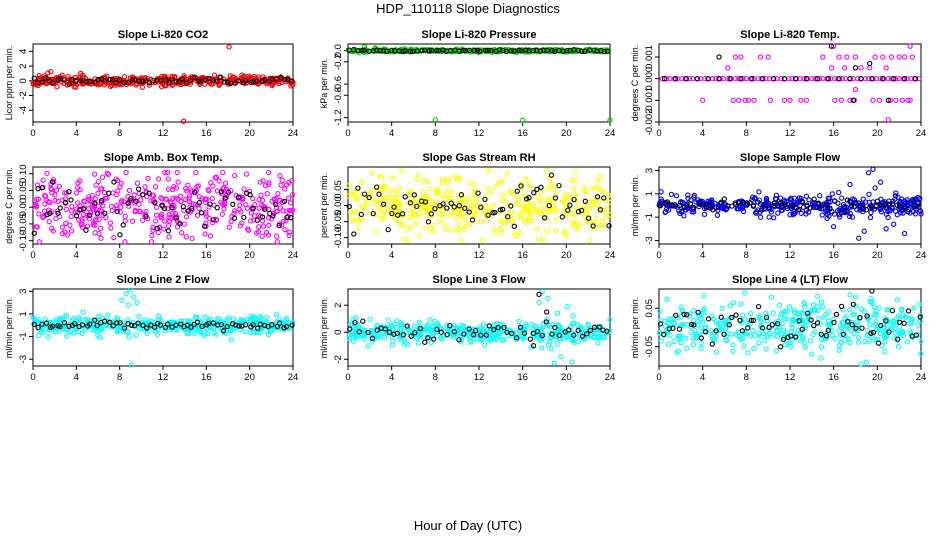  What do you see at coordinates (649, 79) in the screenshot?
I see `y-tick-label: 0.000` at bounding box center [649, 79].